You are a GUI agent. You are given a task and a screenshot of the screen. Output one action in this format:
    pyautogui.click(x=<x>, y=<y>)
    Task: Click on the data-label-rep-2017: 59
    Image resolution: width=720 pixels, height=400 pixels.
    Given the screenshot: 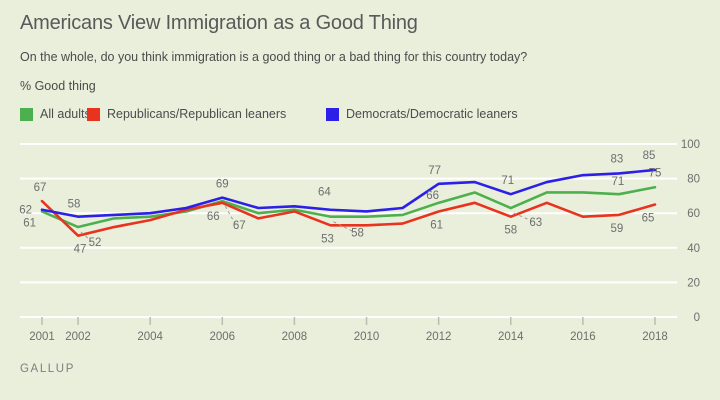 What is the action you would take?
    pyautogui.click(x=617, y=229)
    